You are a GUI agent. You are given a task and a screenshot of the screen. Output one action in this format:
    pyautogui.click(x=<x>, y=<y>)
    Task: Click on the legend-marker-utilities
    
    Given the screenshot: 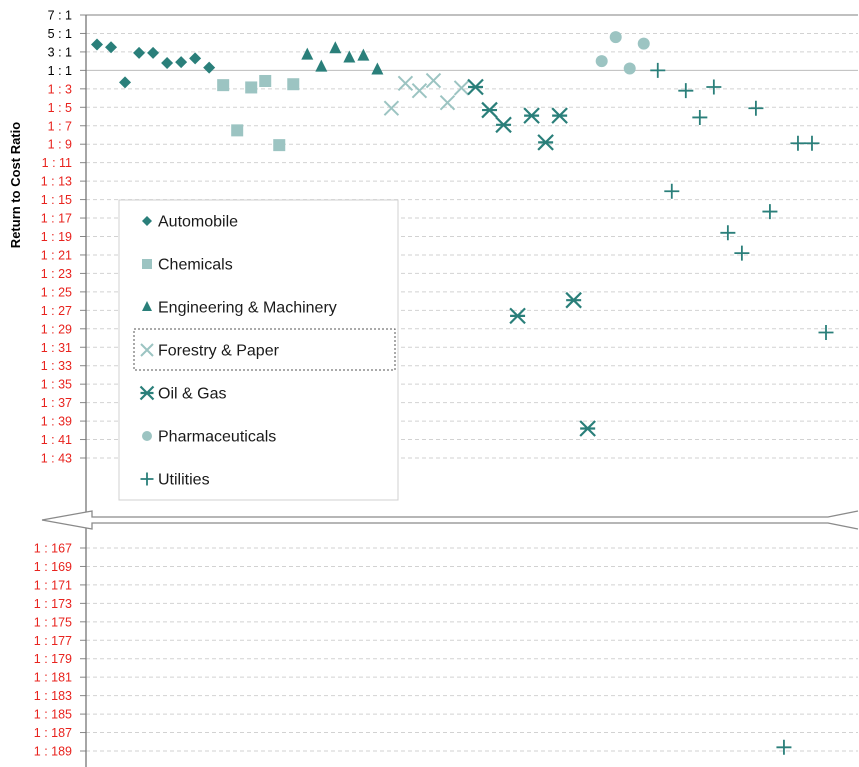 What is the action you would take?
    pyautogui.click(x=147, y=479)
    